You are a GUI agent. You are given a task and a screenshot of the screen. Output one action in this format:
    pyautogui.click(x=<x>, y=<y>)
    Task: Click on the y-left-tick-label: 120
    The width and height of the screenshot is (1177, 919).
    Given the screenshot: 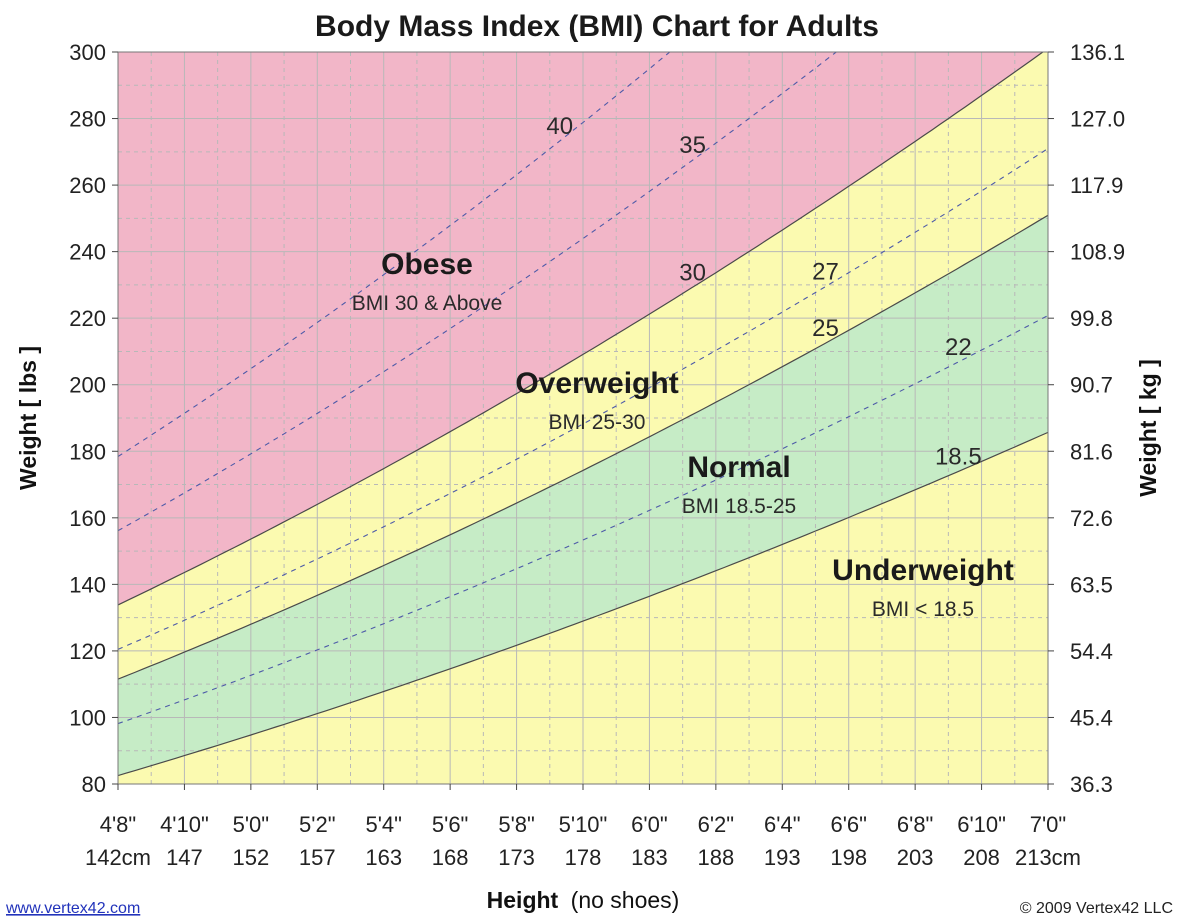 What is the action you would take?
    pyautogui.click(x=87, y=651)
    